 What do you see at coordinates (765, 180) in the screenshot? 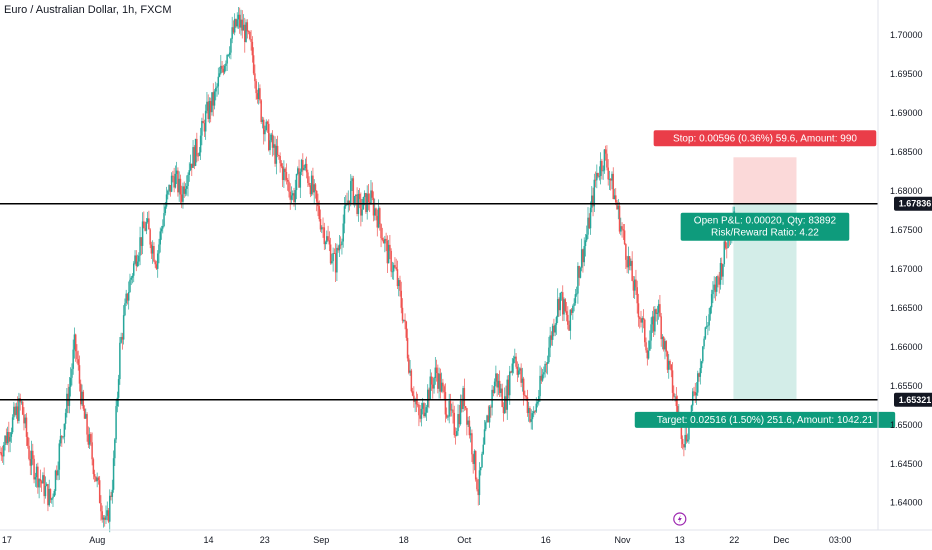
I see `stop-loss-zone` at bounding box center [765, 180].